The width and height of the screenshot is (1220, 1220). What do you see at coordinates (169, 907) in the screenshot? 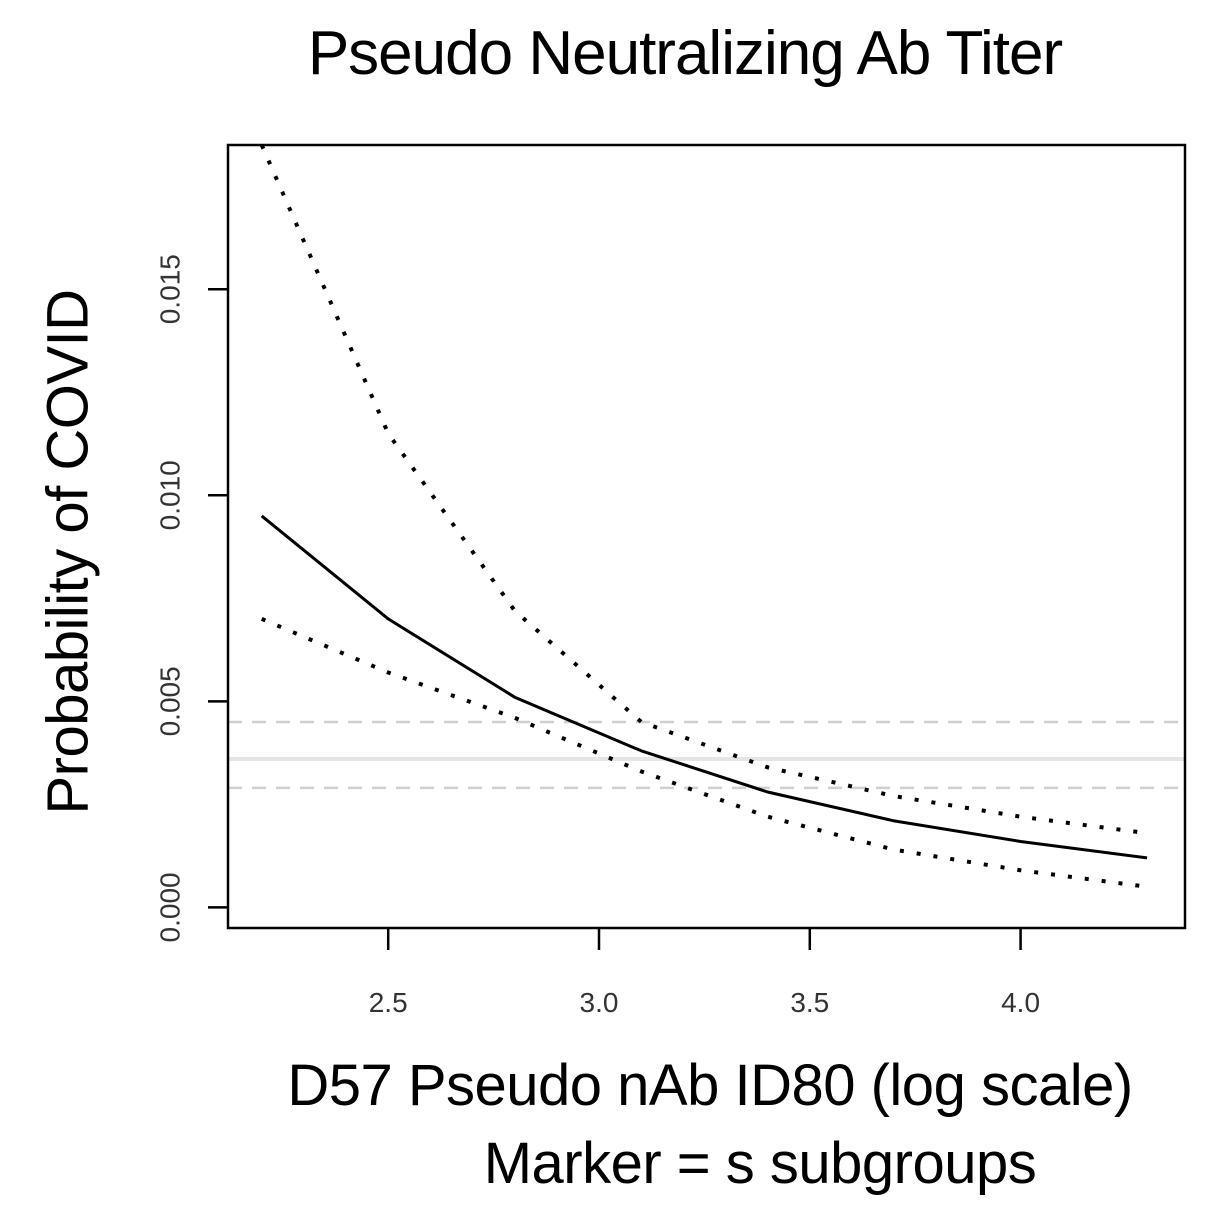
I see `y-tick-label: 0.000` at bounding box center [169, 907].